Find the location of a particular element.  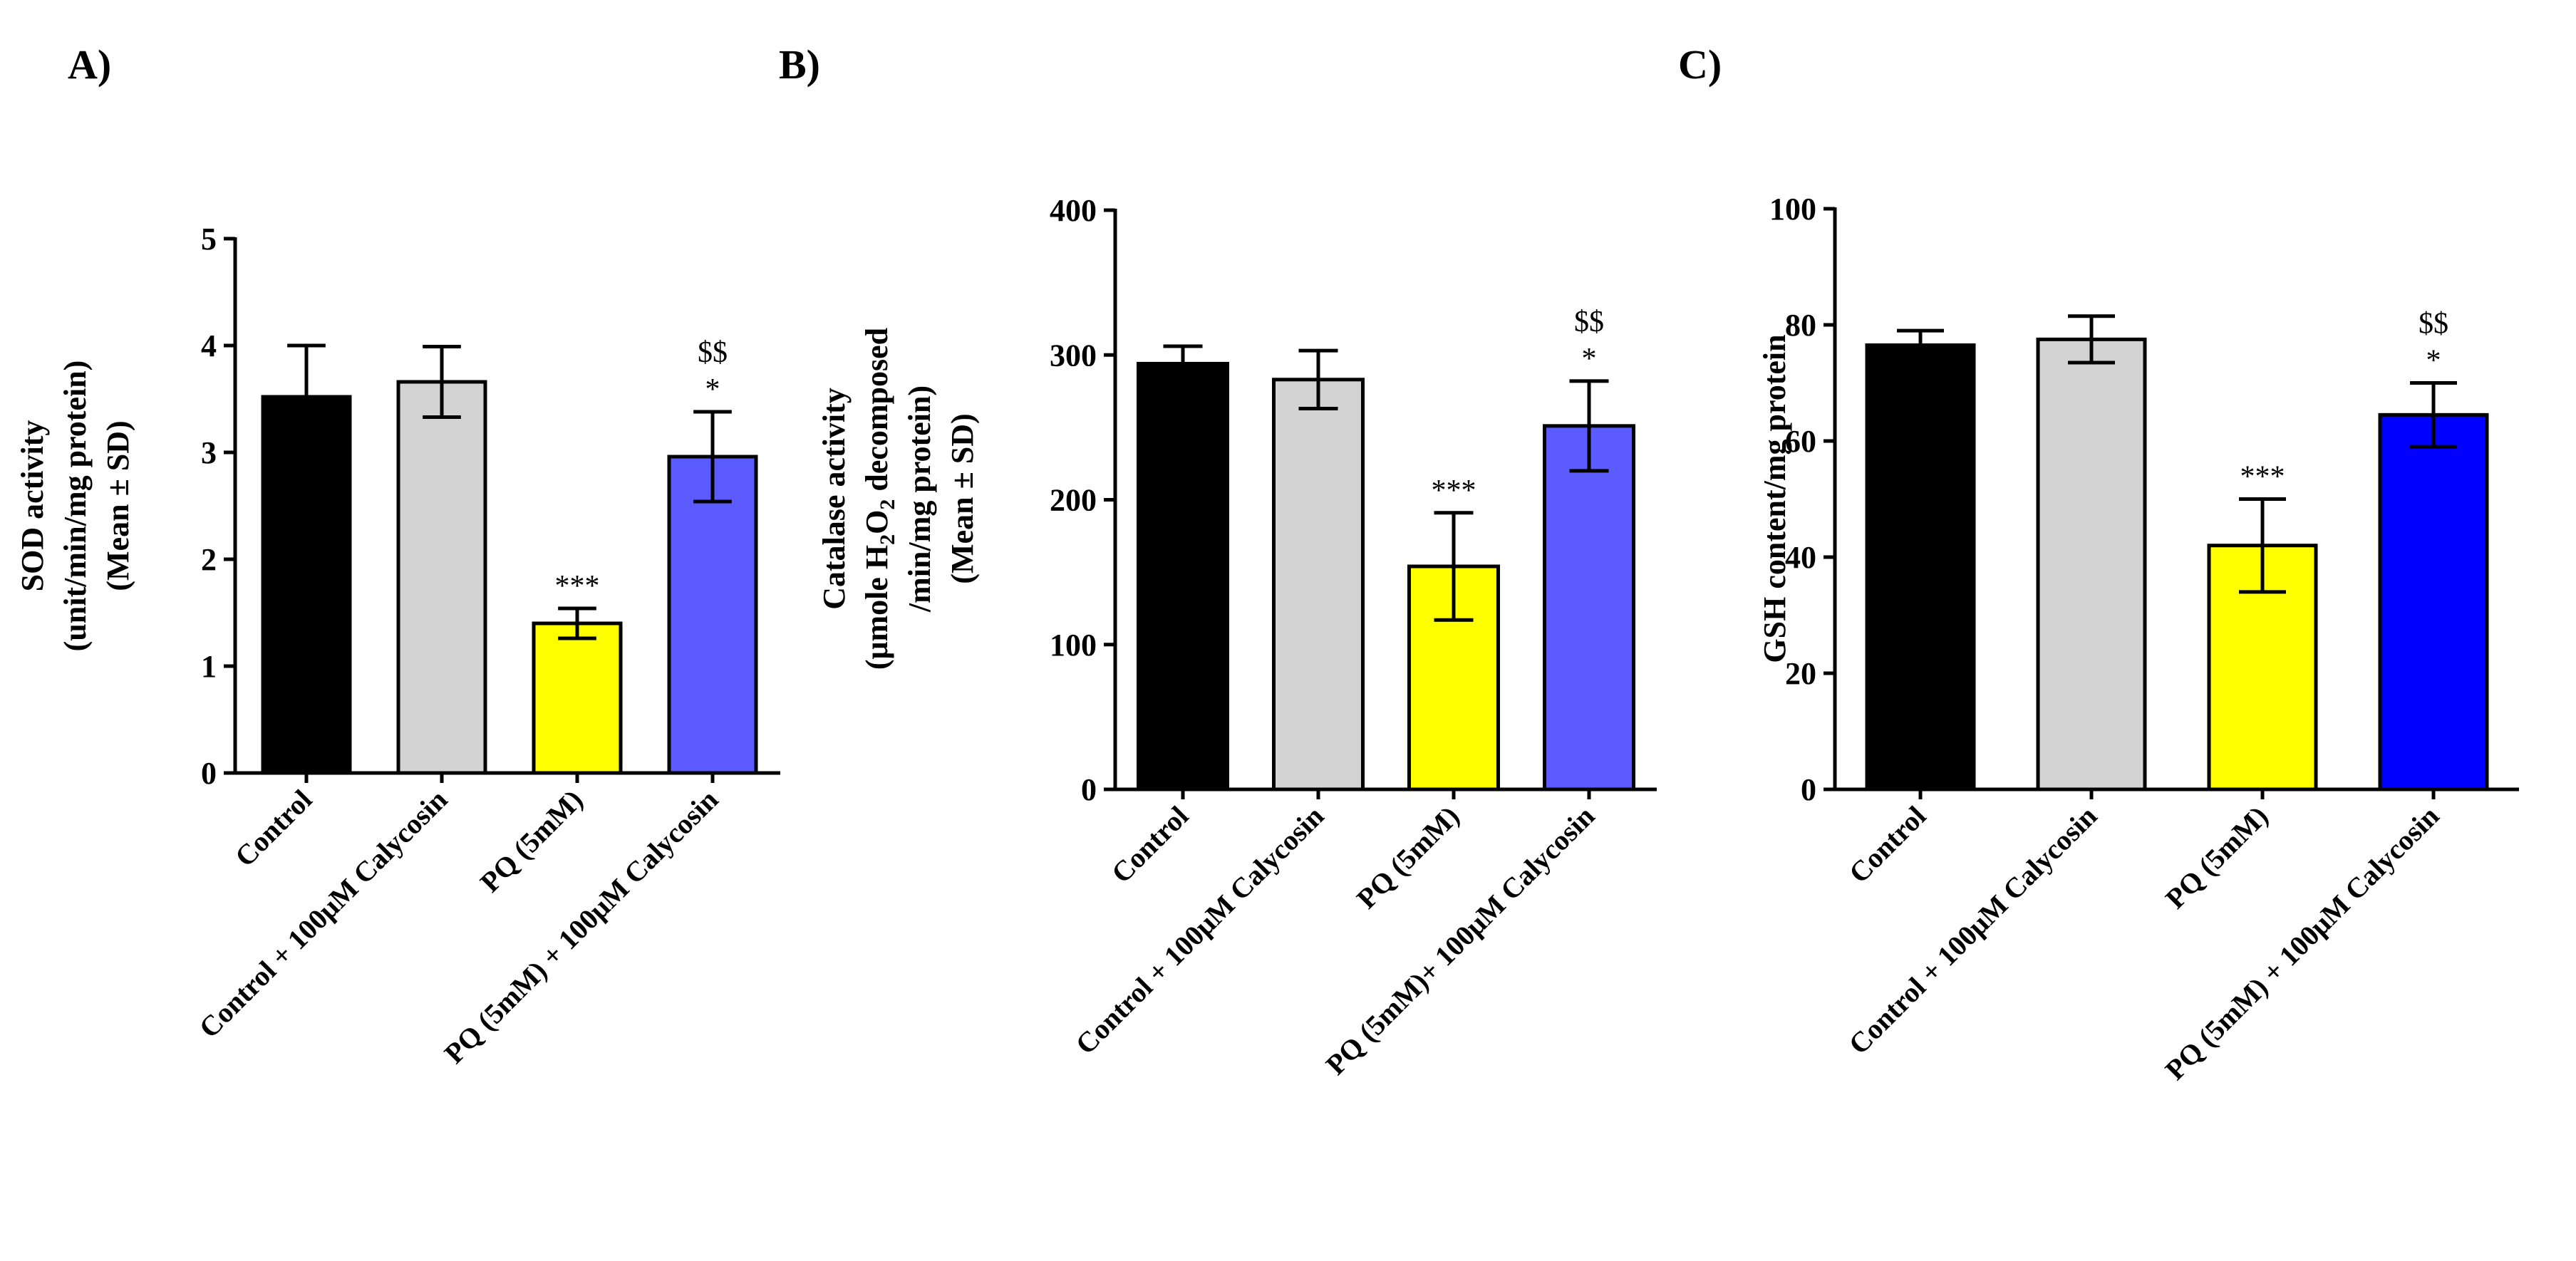

panel-0-ytick-label-4: 4 is located at coordinates (209, 345).